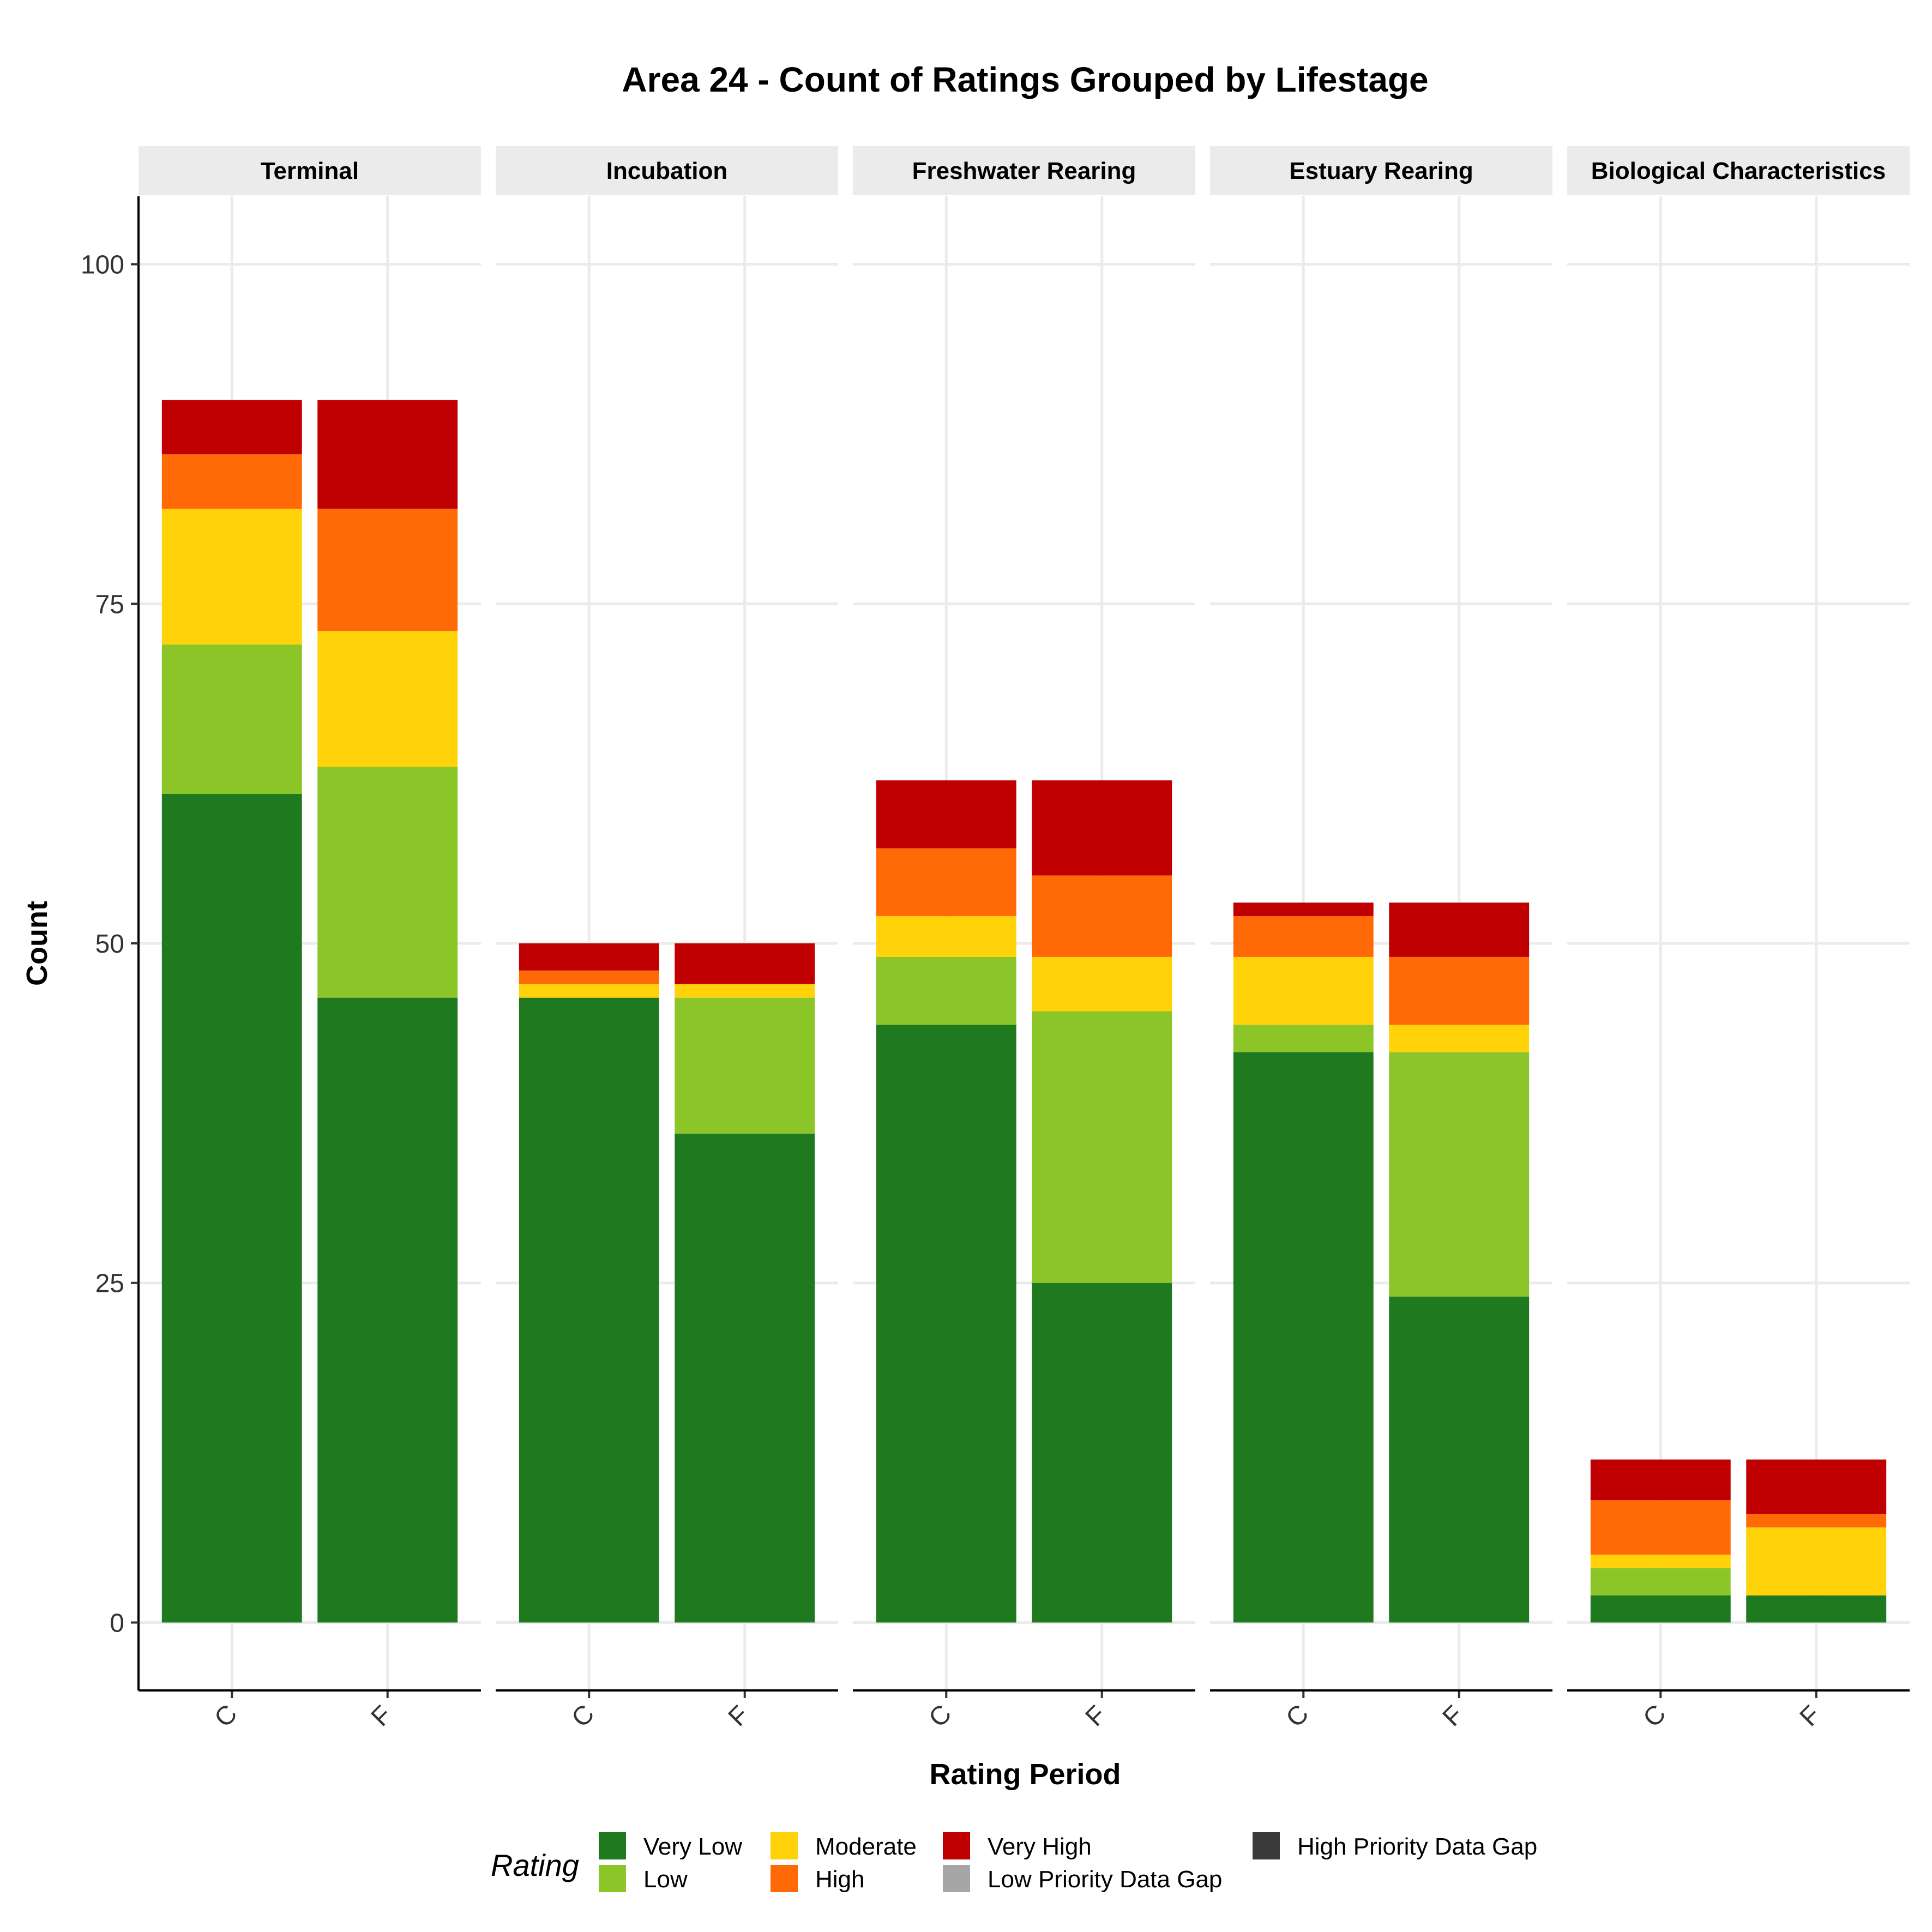 The height and width of the screenshot is (1932, 1932). What do you see at coordinates (102, 265) in the screenshot?
I see `y-tick-label: 100` at bounding box center [102, 265].